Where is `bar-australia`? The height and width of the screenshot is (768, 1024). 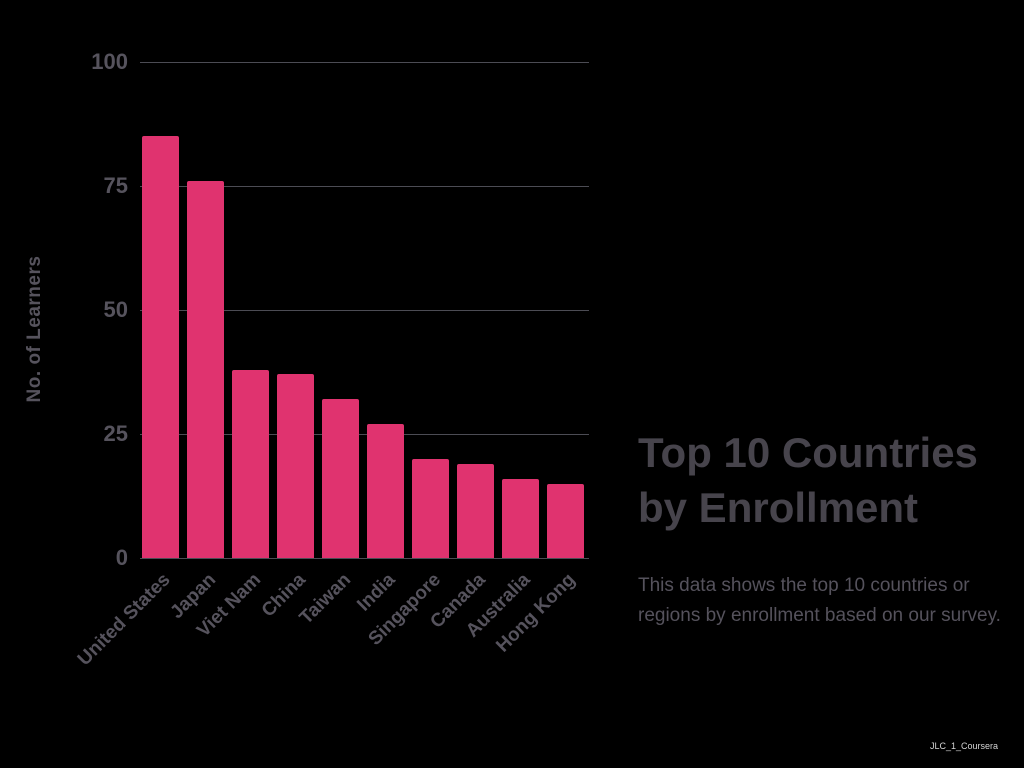 bar-australia is located at coordinates (520, 518).